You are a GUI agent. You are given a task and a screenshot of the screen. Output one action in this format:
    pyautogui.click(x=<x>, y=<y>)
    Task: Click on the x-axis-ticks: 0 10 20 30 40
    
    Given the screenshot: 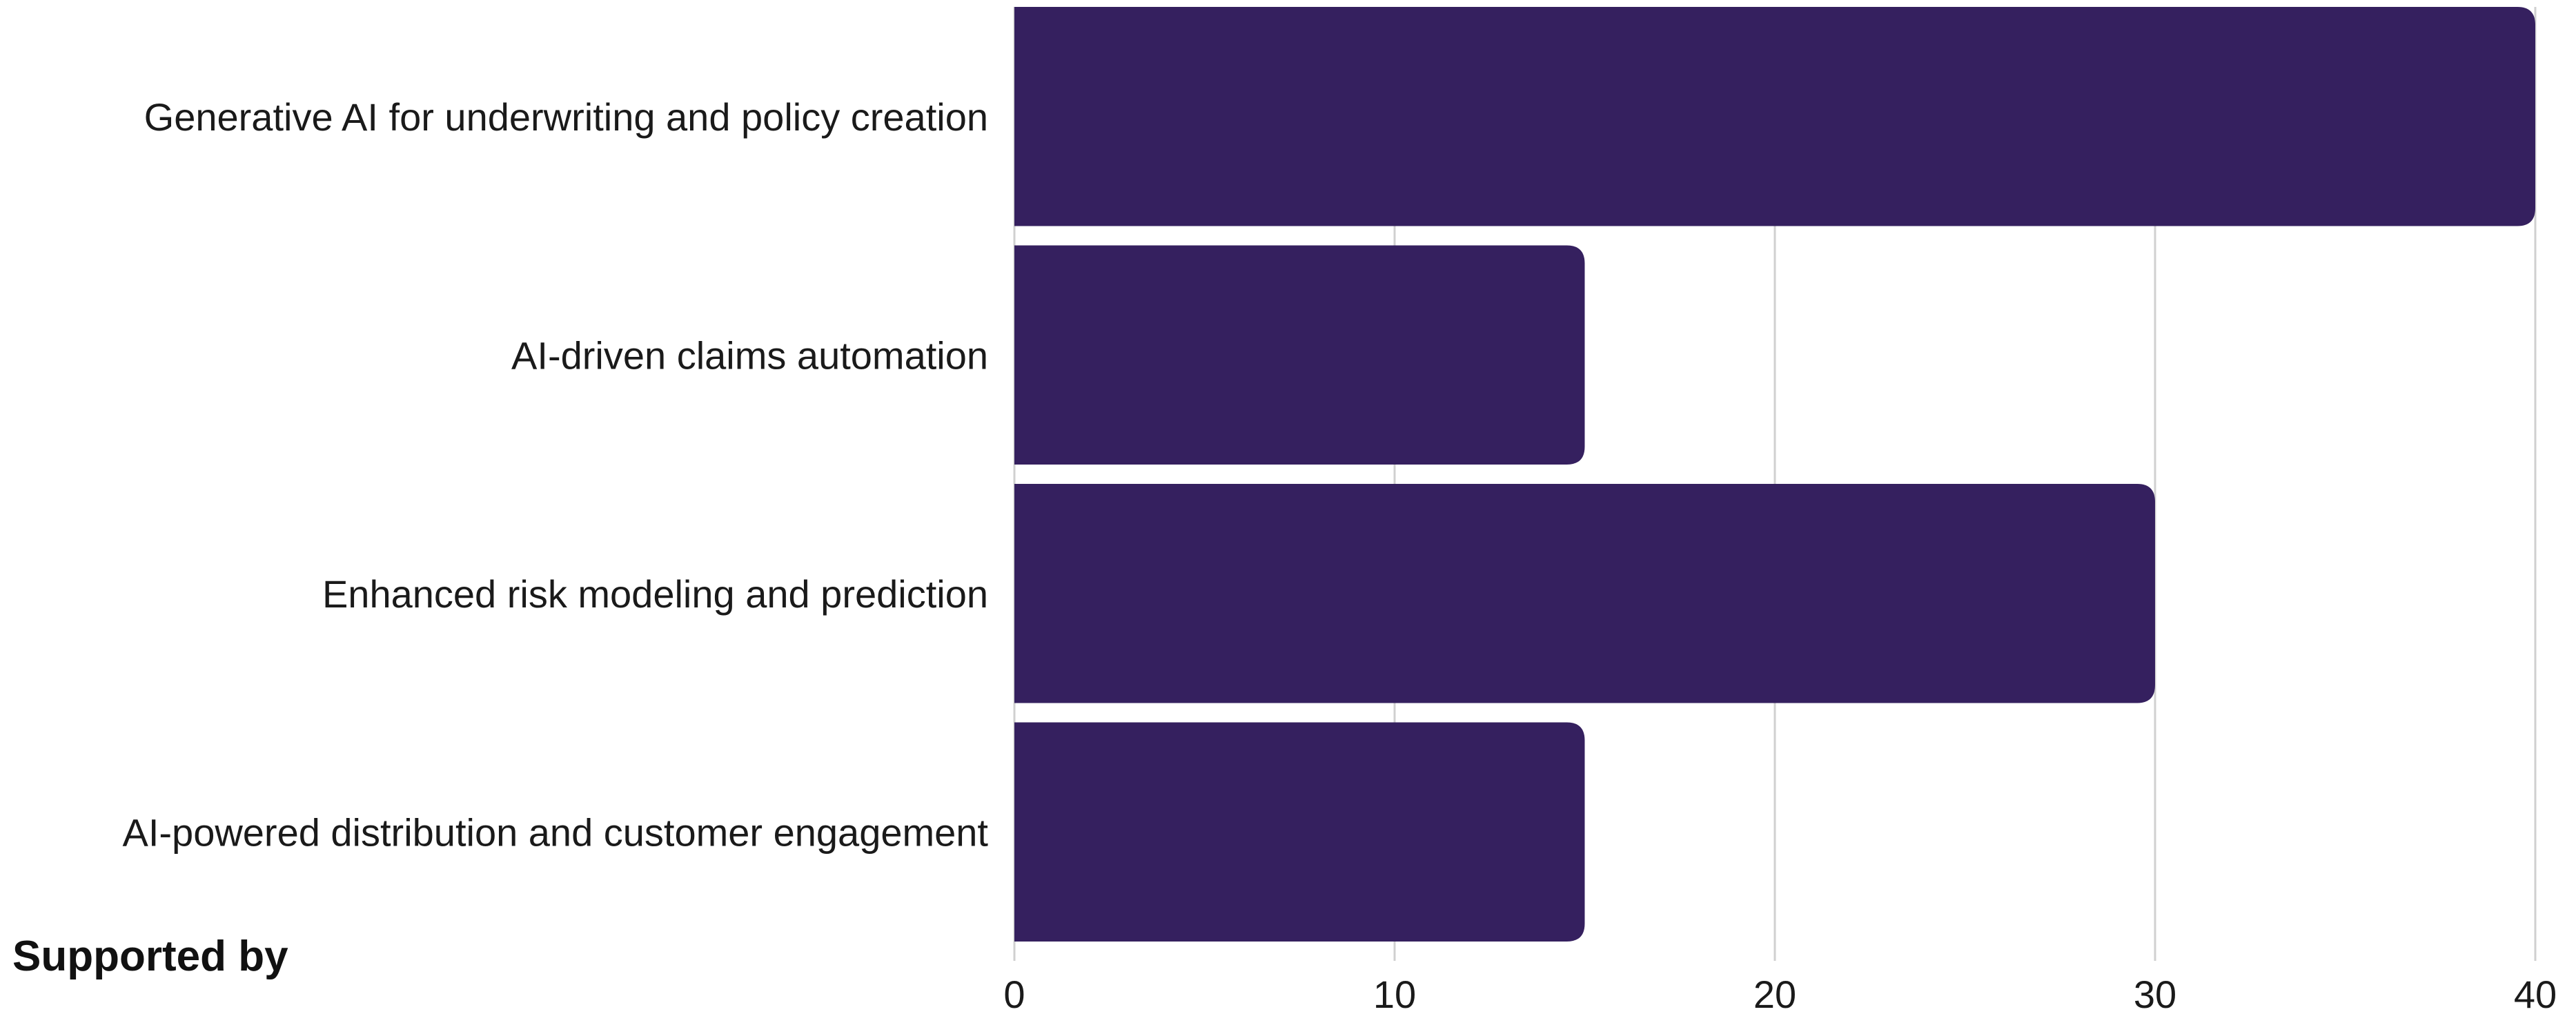 What is the action you would take?
    pyautogui.click(x=1780, y=993)
    